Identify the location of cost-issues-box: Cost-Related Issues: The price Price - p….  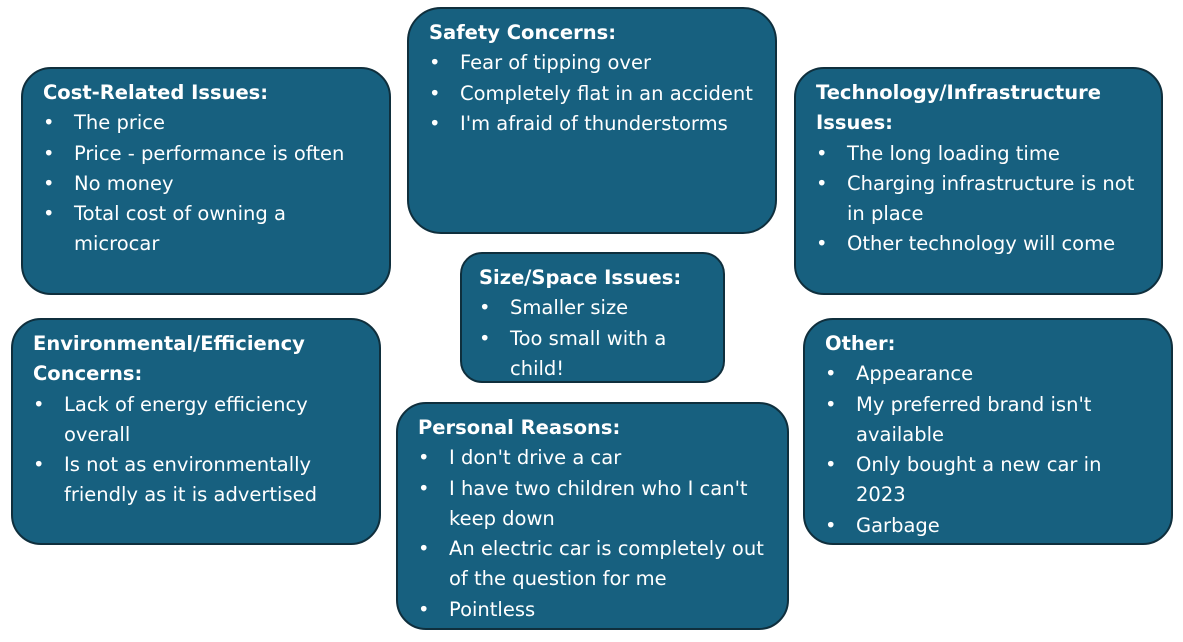
(206, 181).